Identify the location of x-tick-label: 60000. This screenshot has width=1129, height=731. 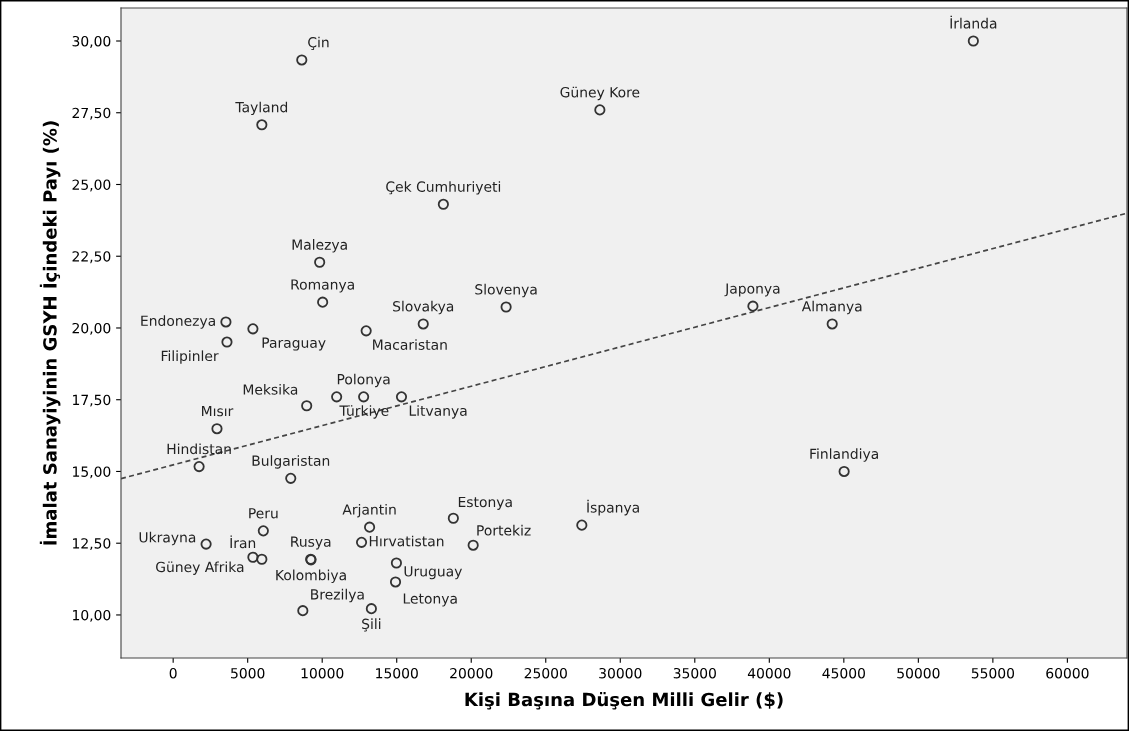
(1067, 673).